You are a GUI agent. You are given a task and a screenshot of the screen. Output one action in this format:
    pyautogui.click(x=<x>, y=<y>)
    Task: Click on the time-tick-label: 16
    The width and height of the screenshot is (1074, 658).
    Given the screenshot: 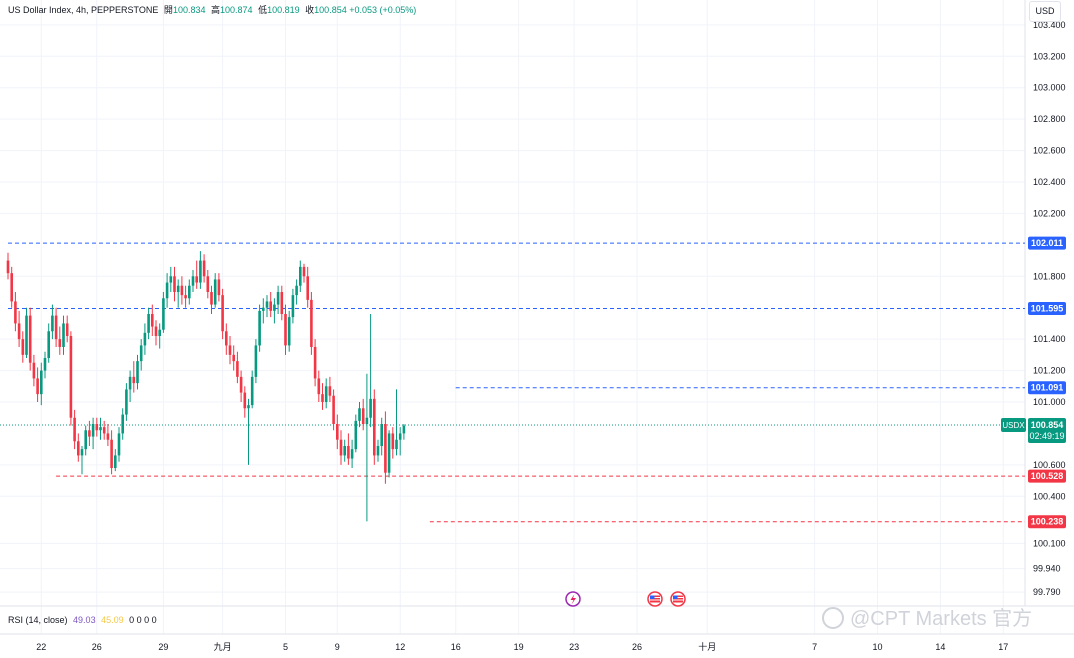 What is the action you would take?
    pyautogui.click(x=456, y=647)
    